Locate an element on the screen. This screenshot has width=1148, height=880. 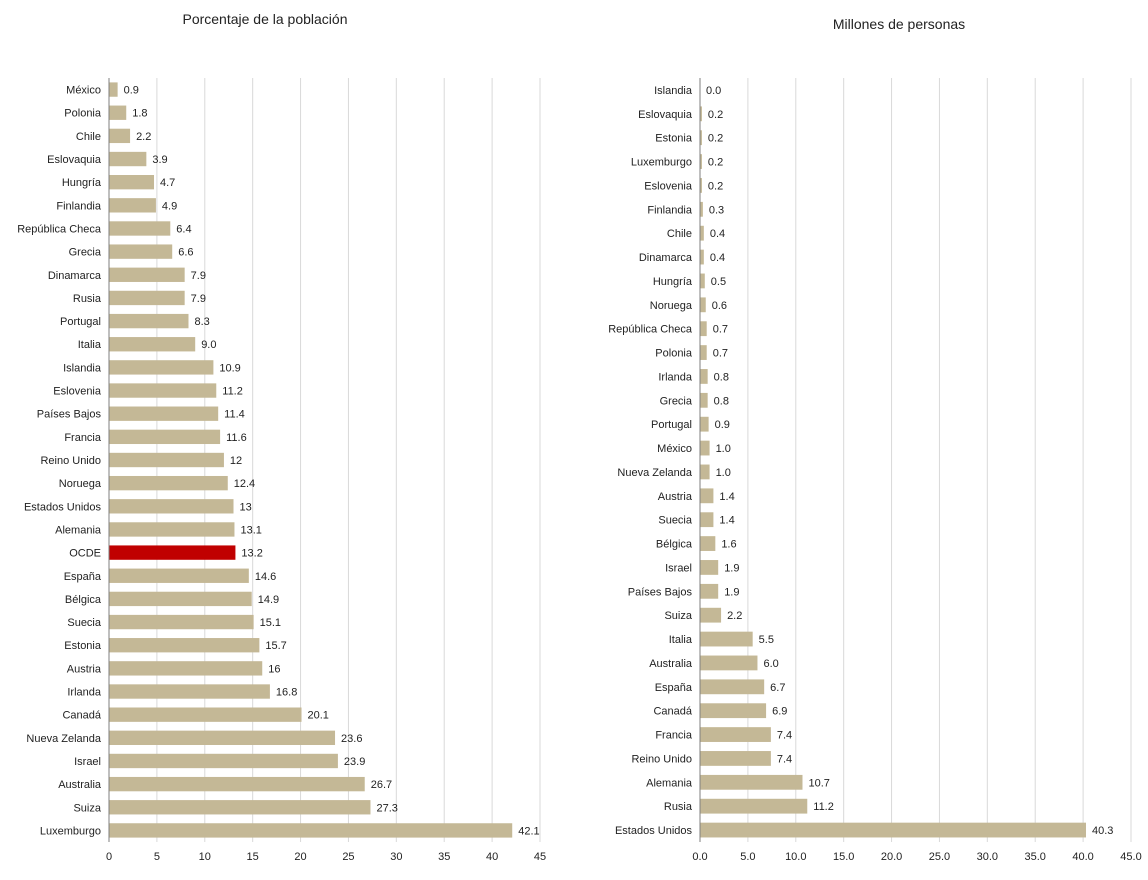
category-label: Chile is located at coordinates (88, 137).